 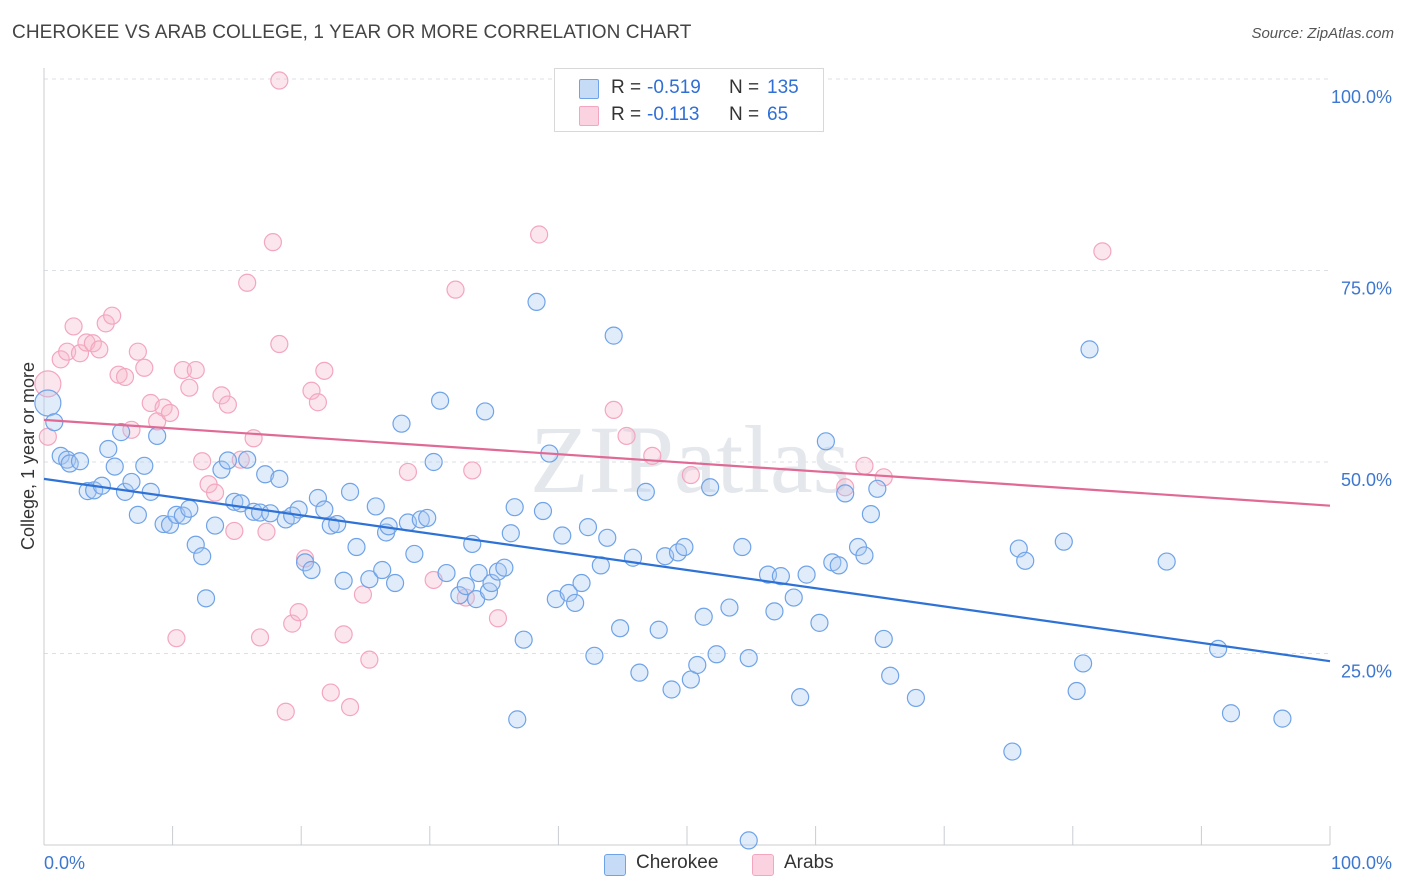 What do you see at coordinates (1366, 289) in the screenshot?
I see `y-tick-label: 75.0%` at bounding box center [1366, 289].